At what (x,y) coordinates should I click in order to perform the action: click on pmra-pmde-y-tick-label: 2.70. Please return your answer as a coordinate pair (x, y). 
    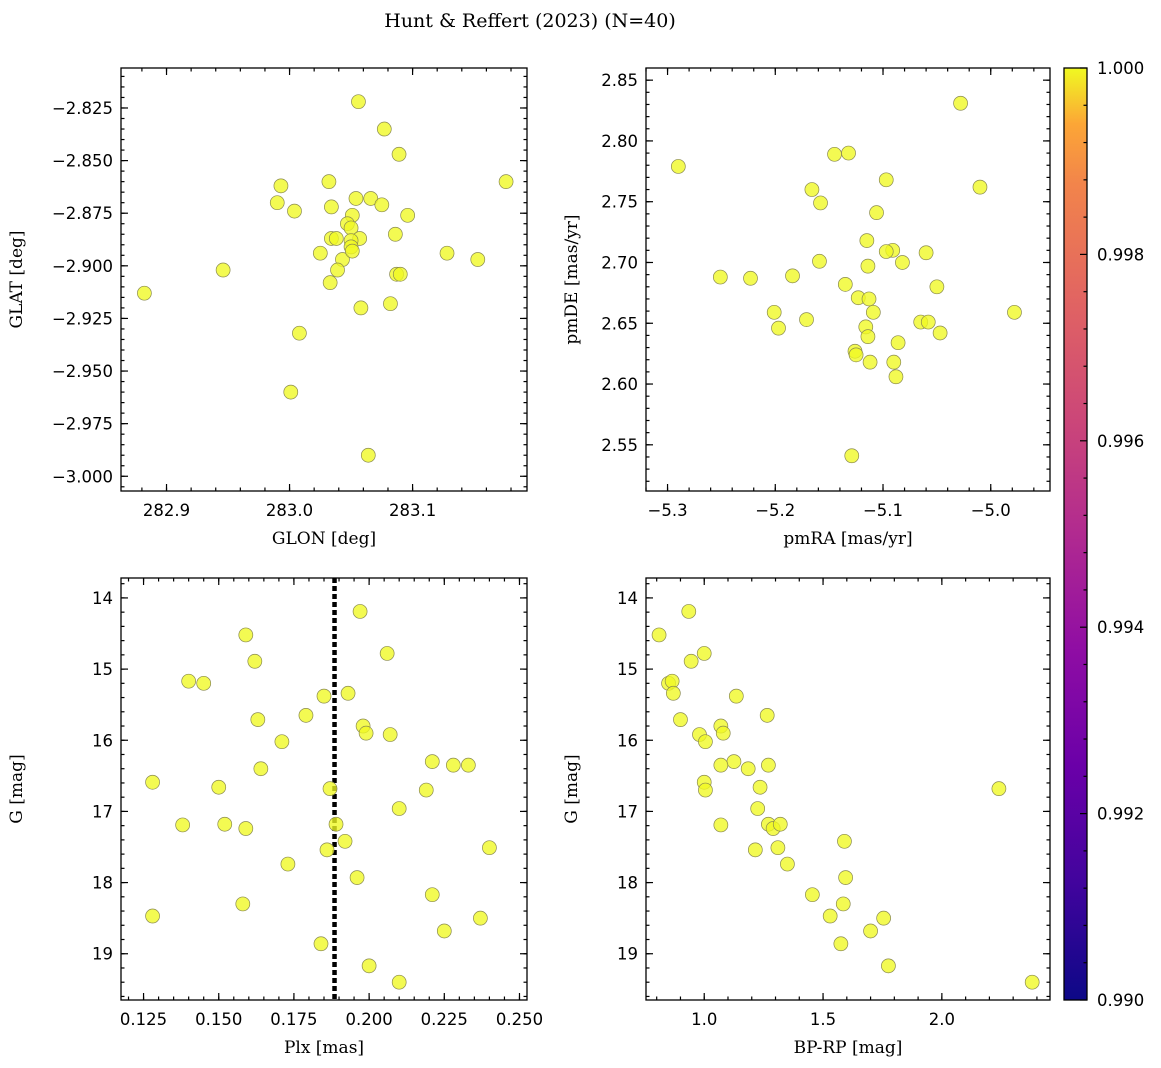
    Looking at the image, I should click on (619, 262).